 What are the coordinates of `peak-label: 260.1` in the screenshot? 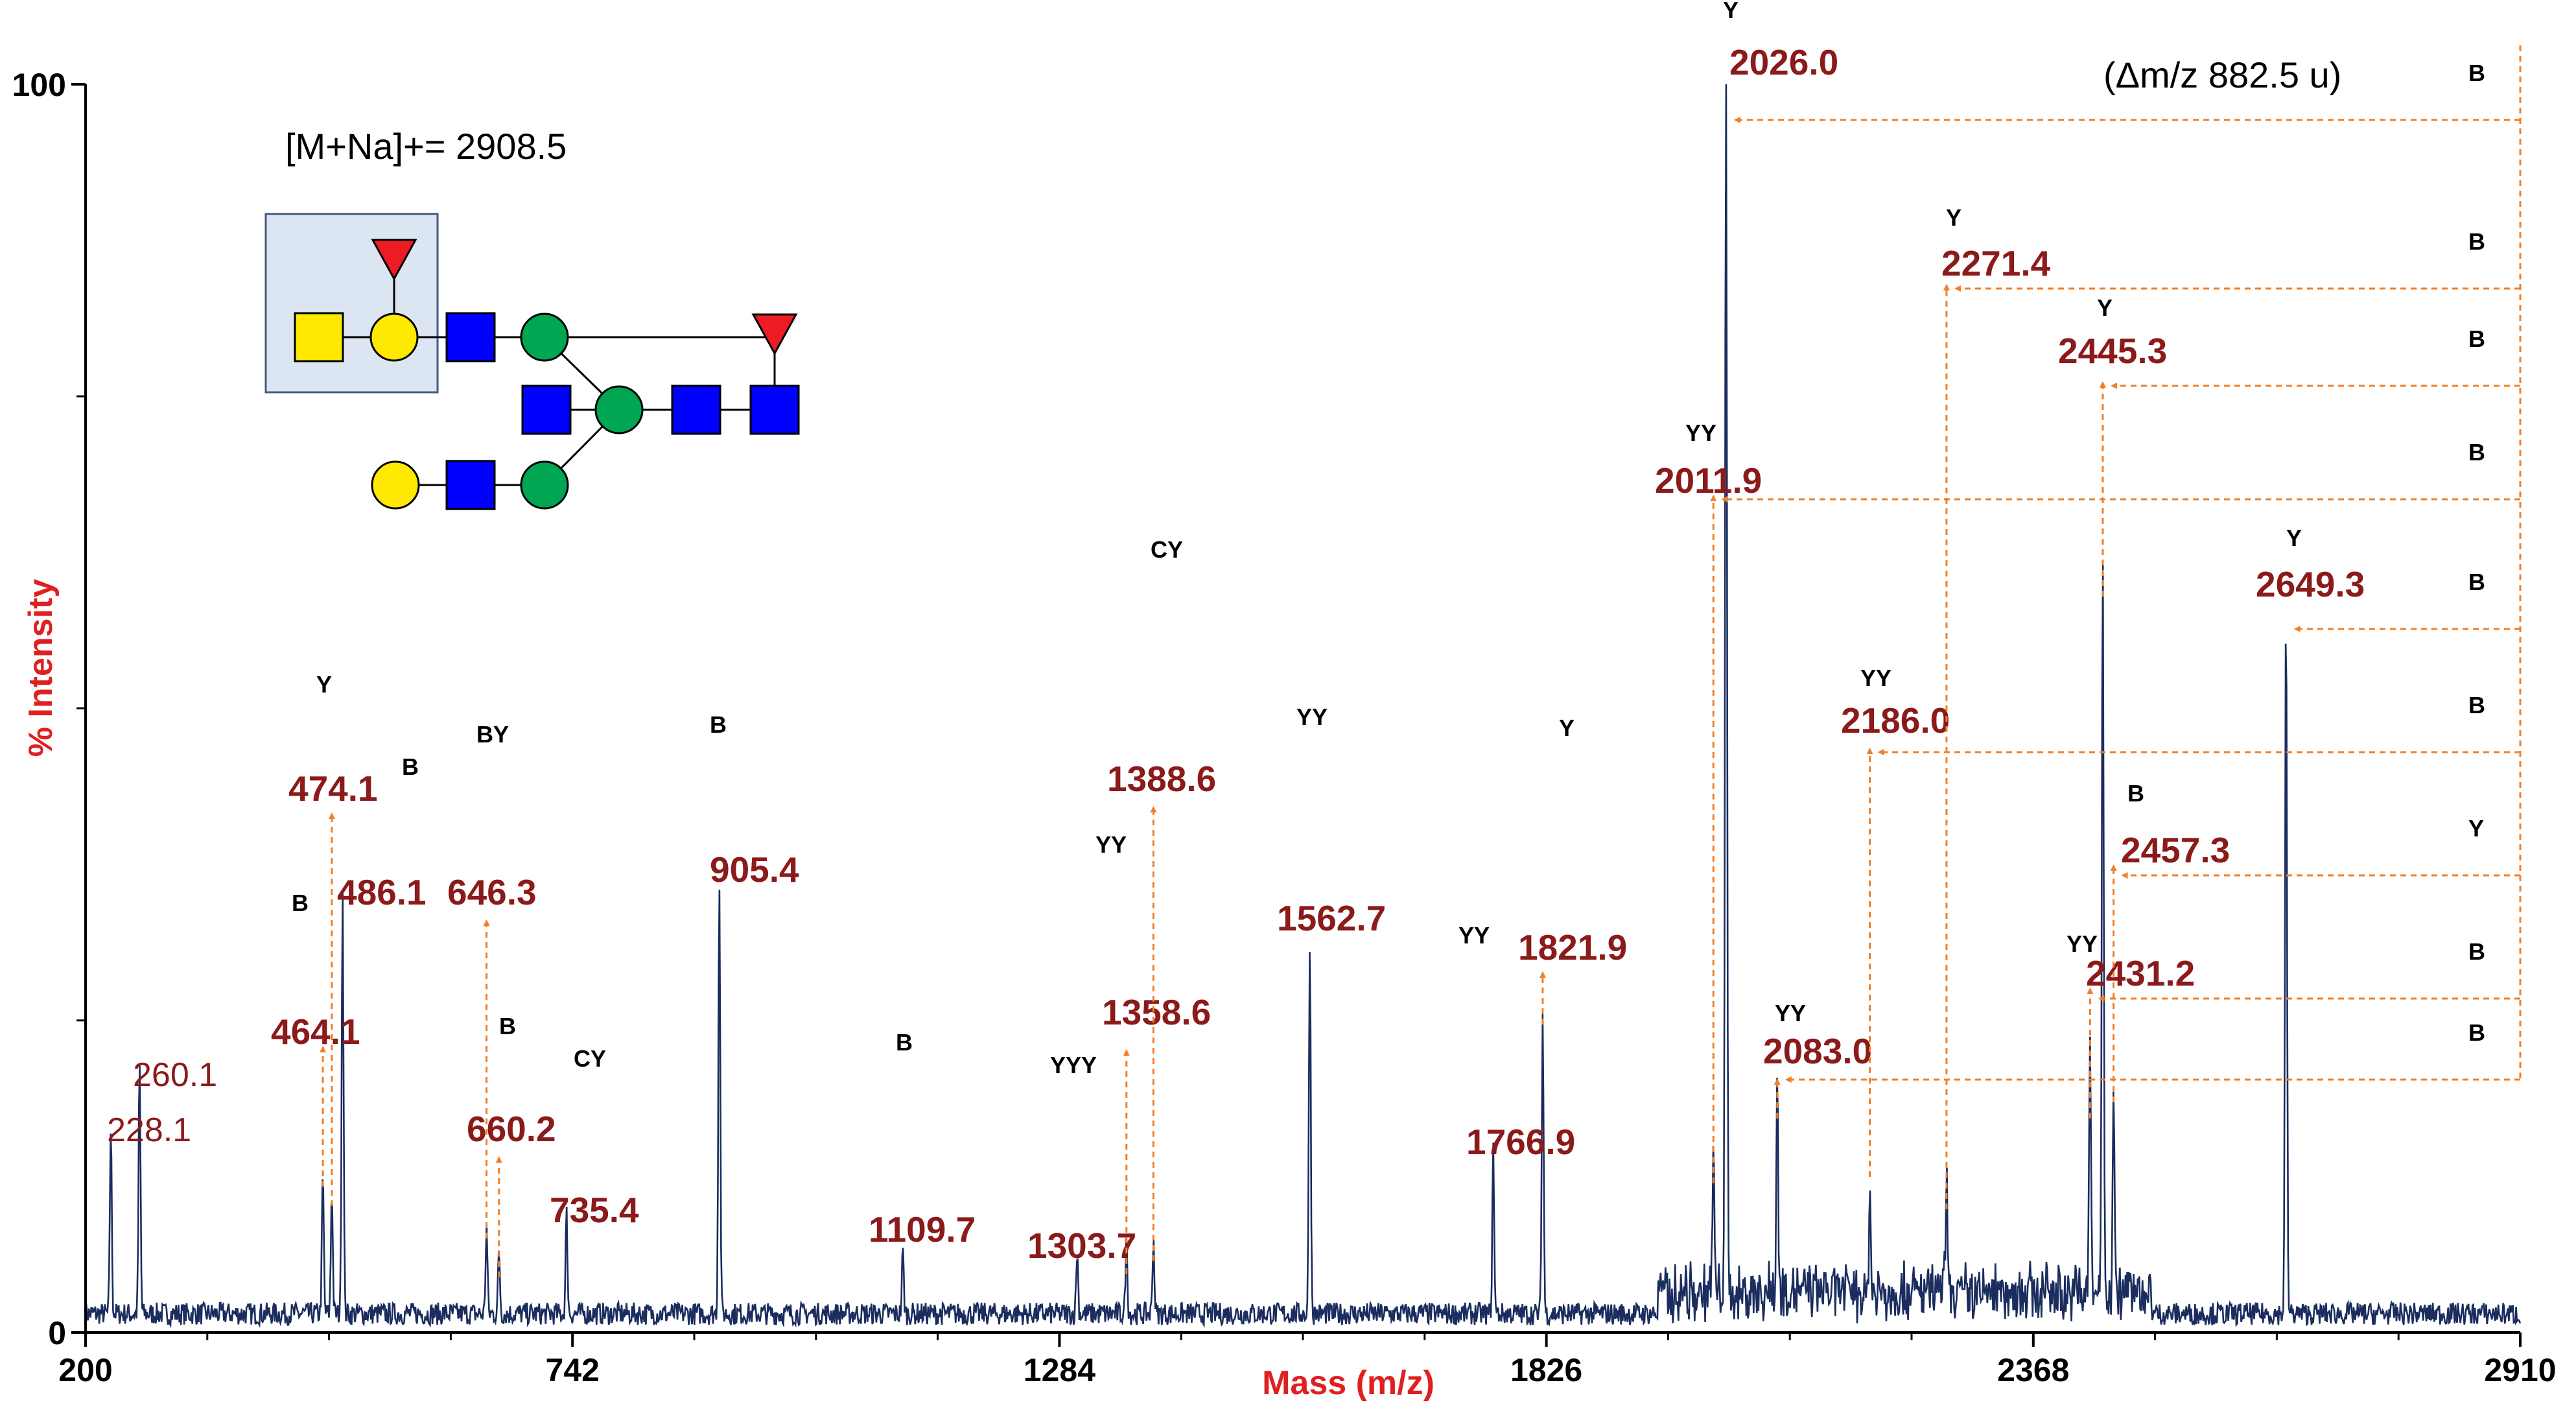 It's located at (175, 1075).